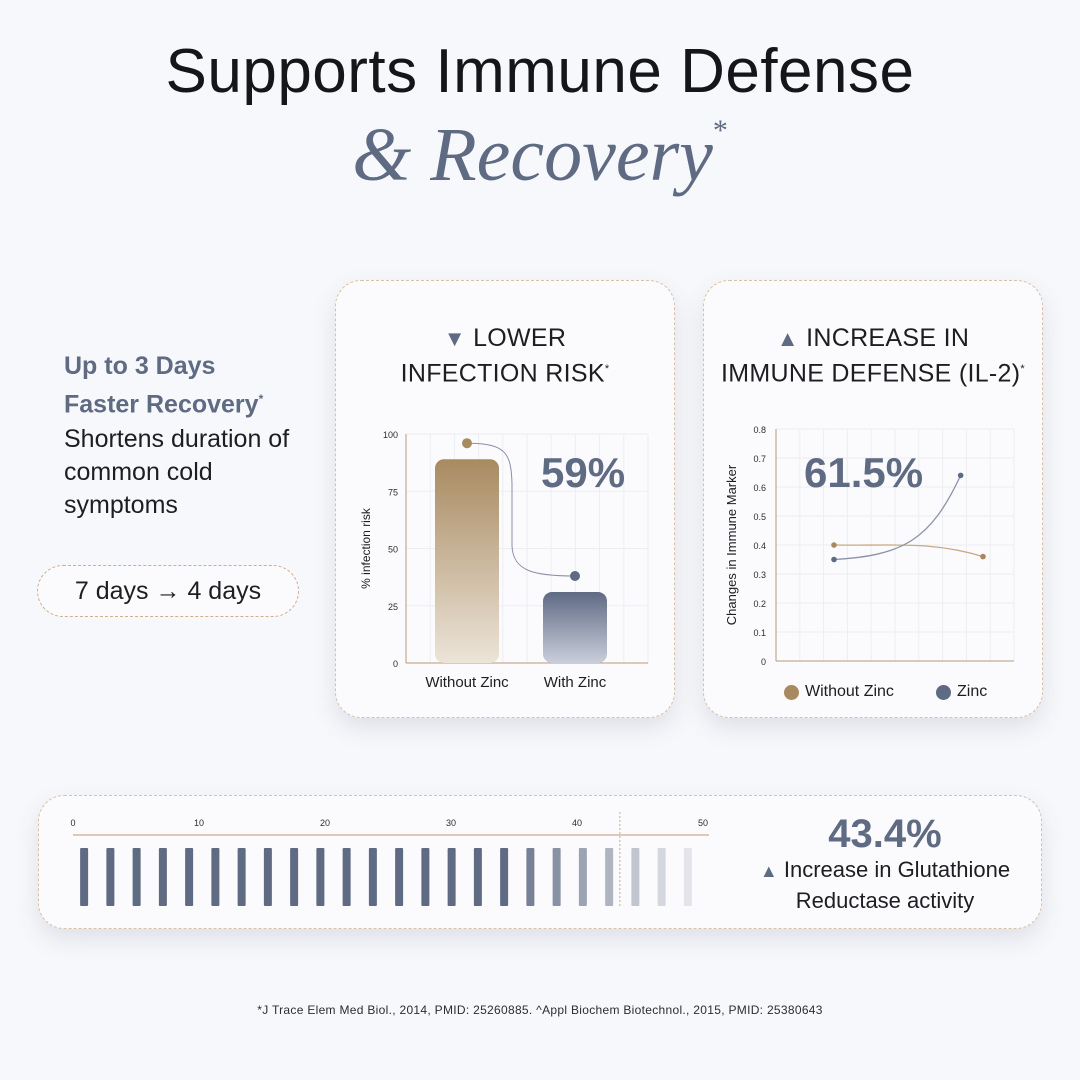 The image size is (1080, 1080). What do you see at coordinates (791, 692) in the screenshot?
I see `legend-without-zinc-swatch` at bounding box center [791, 692].